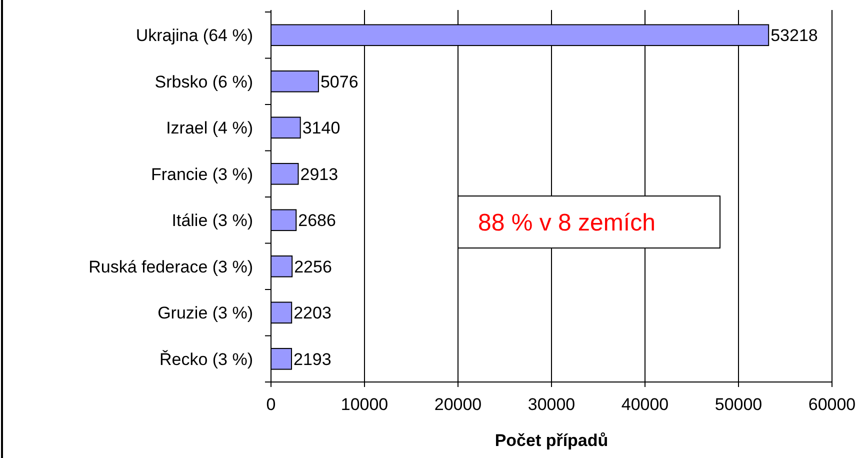  I want to click on data-label: 2256, so click(313, 266).